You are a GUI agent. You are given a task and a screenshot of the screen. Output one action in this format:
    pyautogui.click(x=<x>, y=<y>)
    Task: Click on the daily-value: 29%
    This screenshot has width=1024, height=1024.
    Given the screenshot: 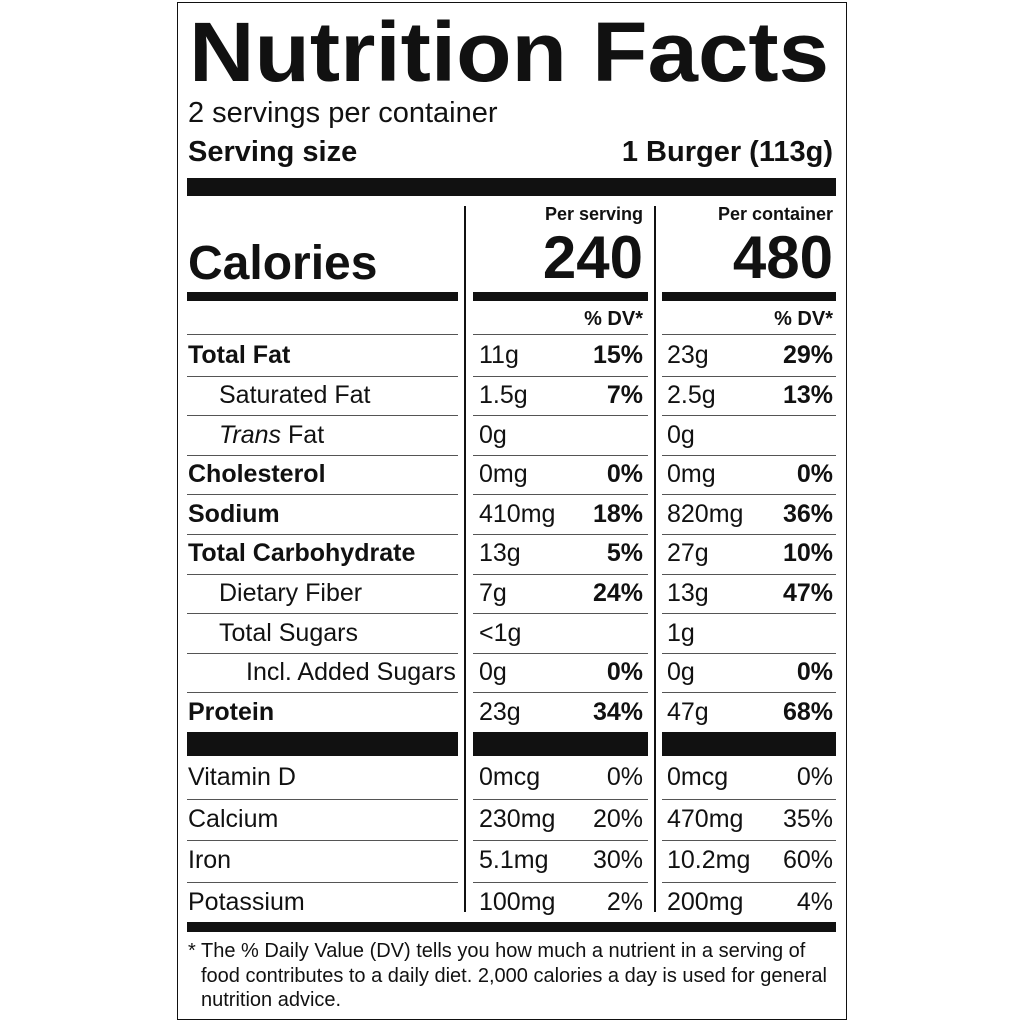 What is the action you would take?
    pyautogui.click(x=807, y=355)
    